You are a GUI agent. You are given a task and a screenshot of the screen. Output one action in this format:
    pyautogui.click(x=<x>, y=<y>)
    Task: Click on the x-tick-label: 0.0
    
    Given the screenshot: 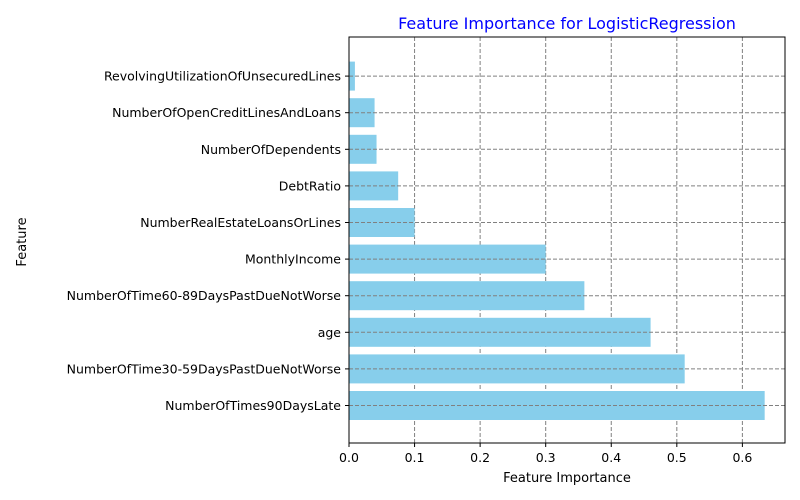 What is the action you would take?
    pyautogui.click(x=349, y=457)
    